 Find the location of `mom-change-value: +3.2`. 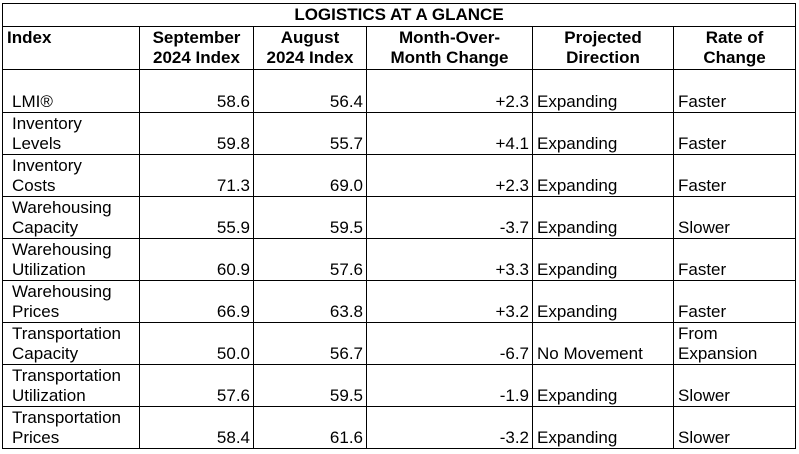

mom-change-value: +3.2 is located at coordinates (449, 301).